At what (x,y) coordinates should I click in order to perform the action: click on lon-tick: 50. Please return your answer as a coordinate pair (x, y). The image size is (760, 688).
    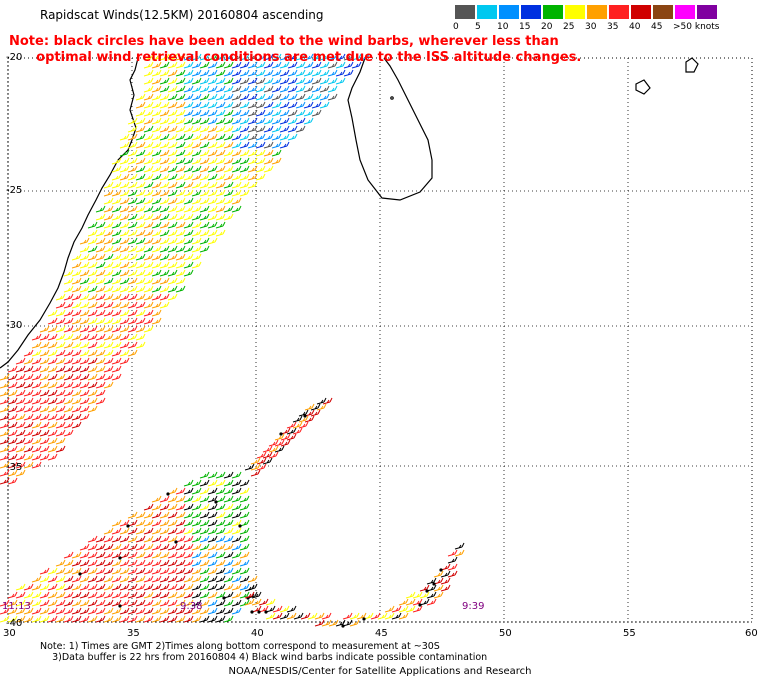
    Looking at the image, I should click on (505, 633).